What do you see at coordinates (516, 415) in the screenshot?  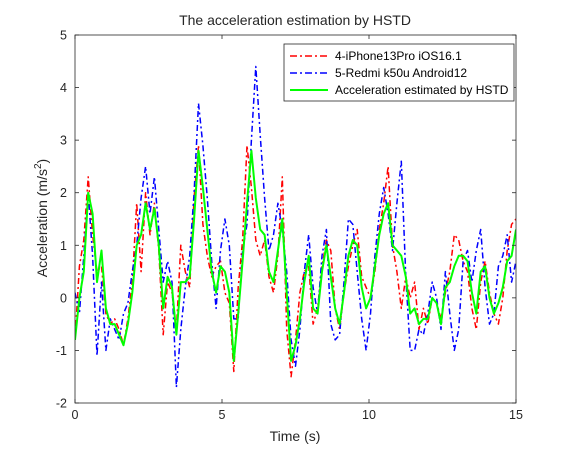 I see `x-tick-label: 15` at bounding box center [516, 415].